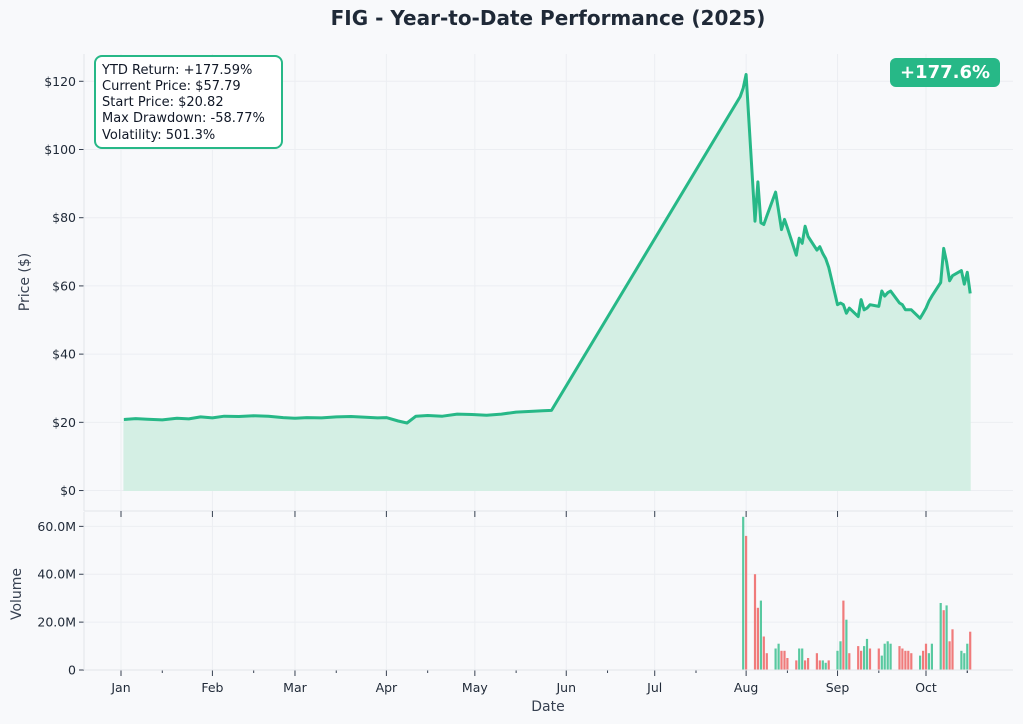  Describe the element at coordinates (64, 354) in the screenshot. I see `price-y-tick-label: $40` at that location.